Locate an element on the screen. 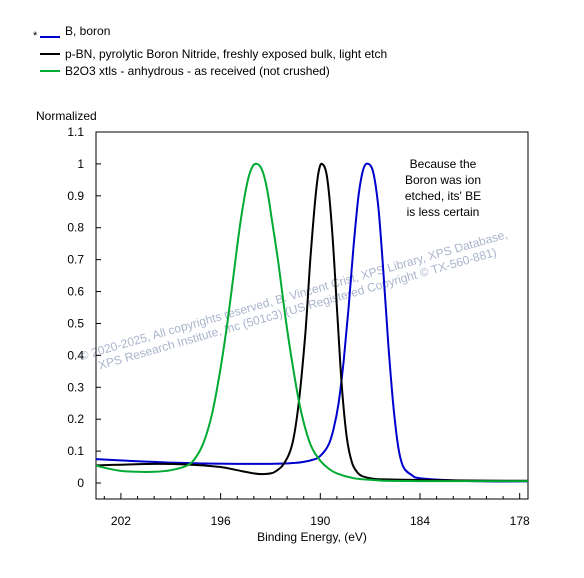 The width and height of the screenshot is (584, 578). y-tick-label: 0.6 is located at coordinates (75, 292).